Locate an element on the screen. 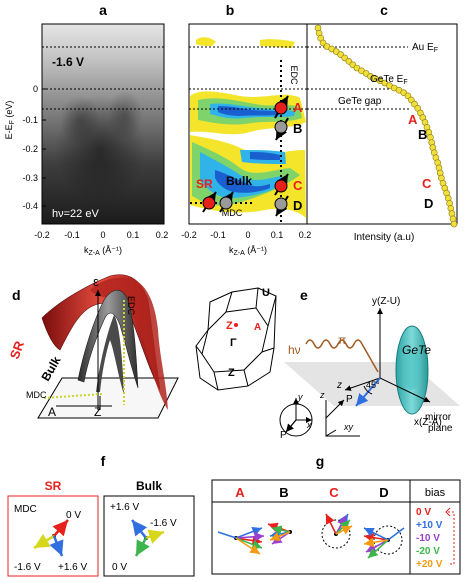 The image size is (468, 583). bulk-label-plus: +1.6 V is located at coordinates (125, 507).